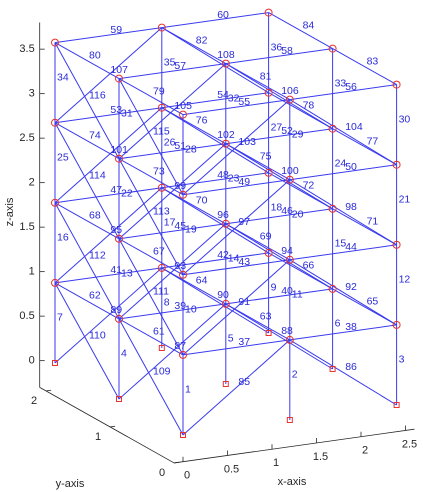 Image resolution: width=423 pixels, height=492 pixels. Describe the element at coordinates (180, 226) in the screenshot. I see `member-label: 45` at that location.